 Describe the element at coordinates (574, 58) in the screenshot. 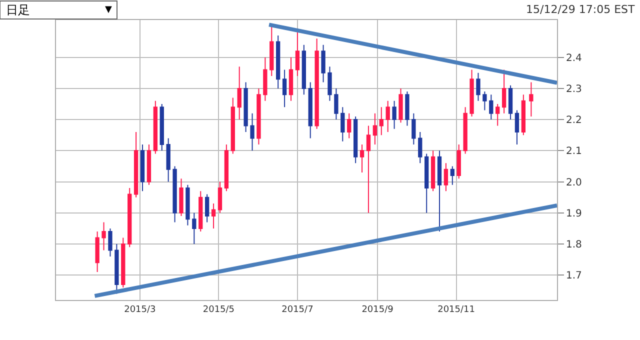

I see `y-tick-label: 2.4` at that location.